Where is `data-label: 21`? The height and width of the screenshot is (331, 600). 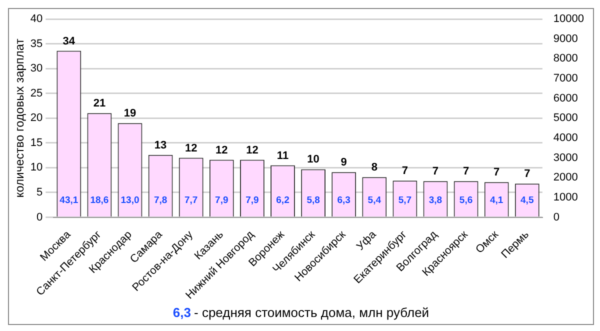
data-label: 21 is located at coordinates (99, 104).